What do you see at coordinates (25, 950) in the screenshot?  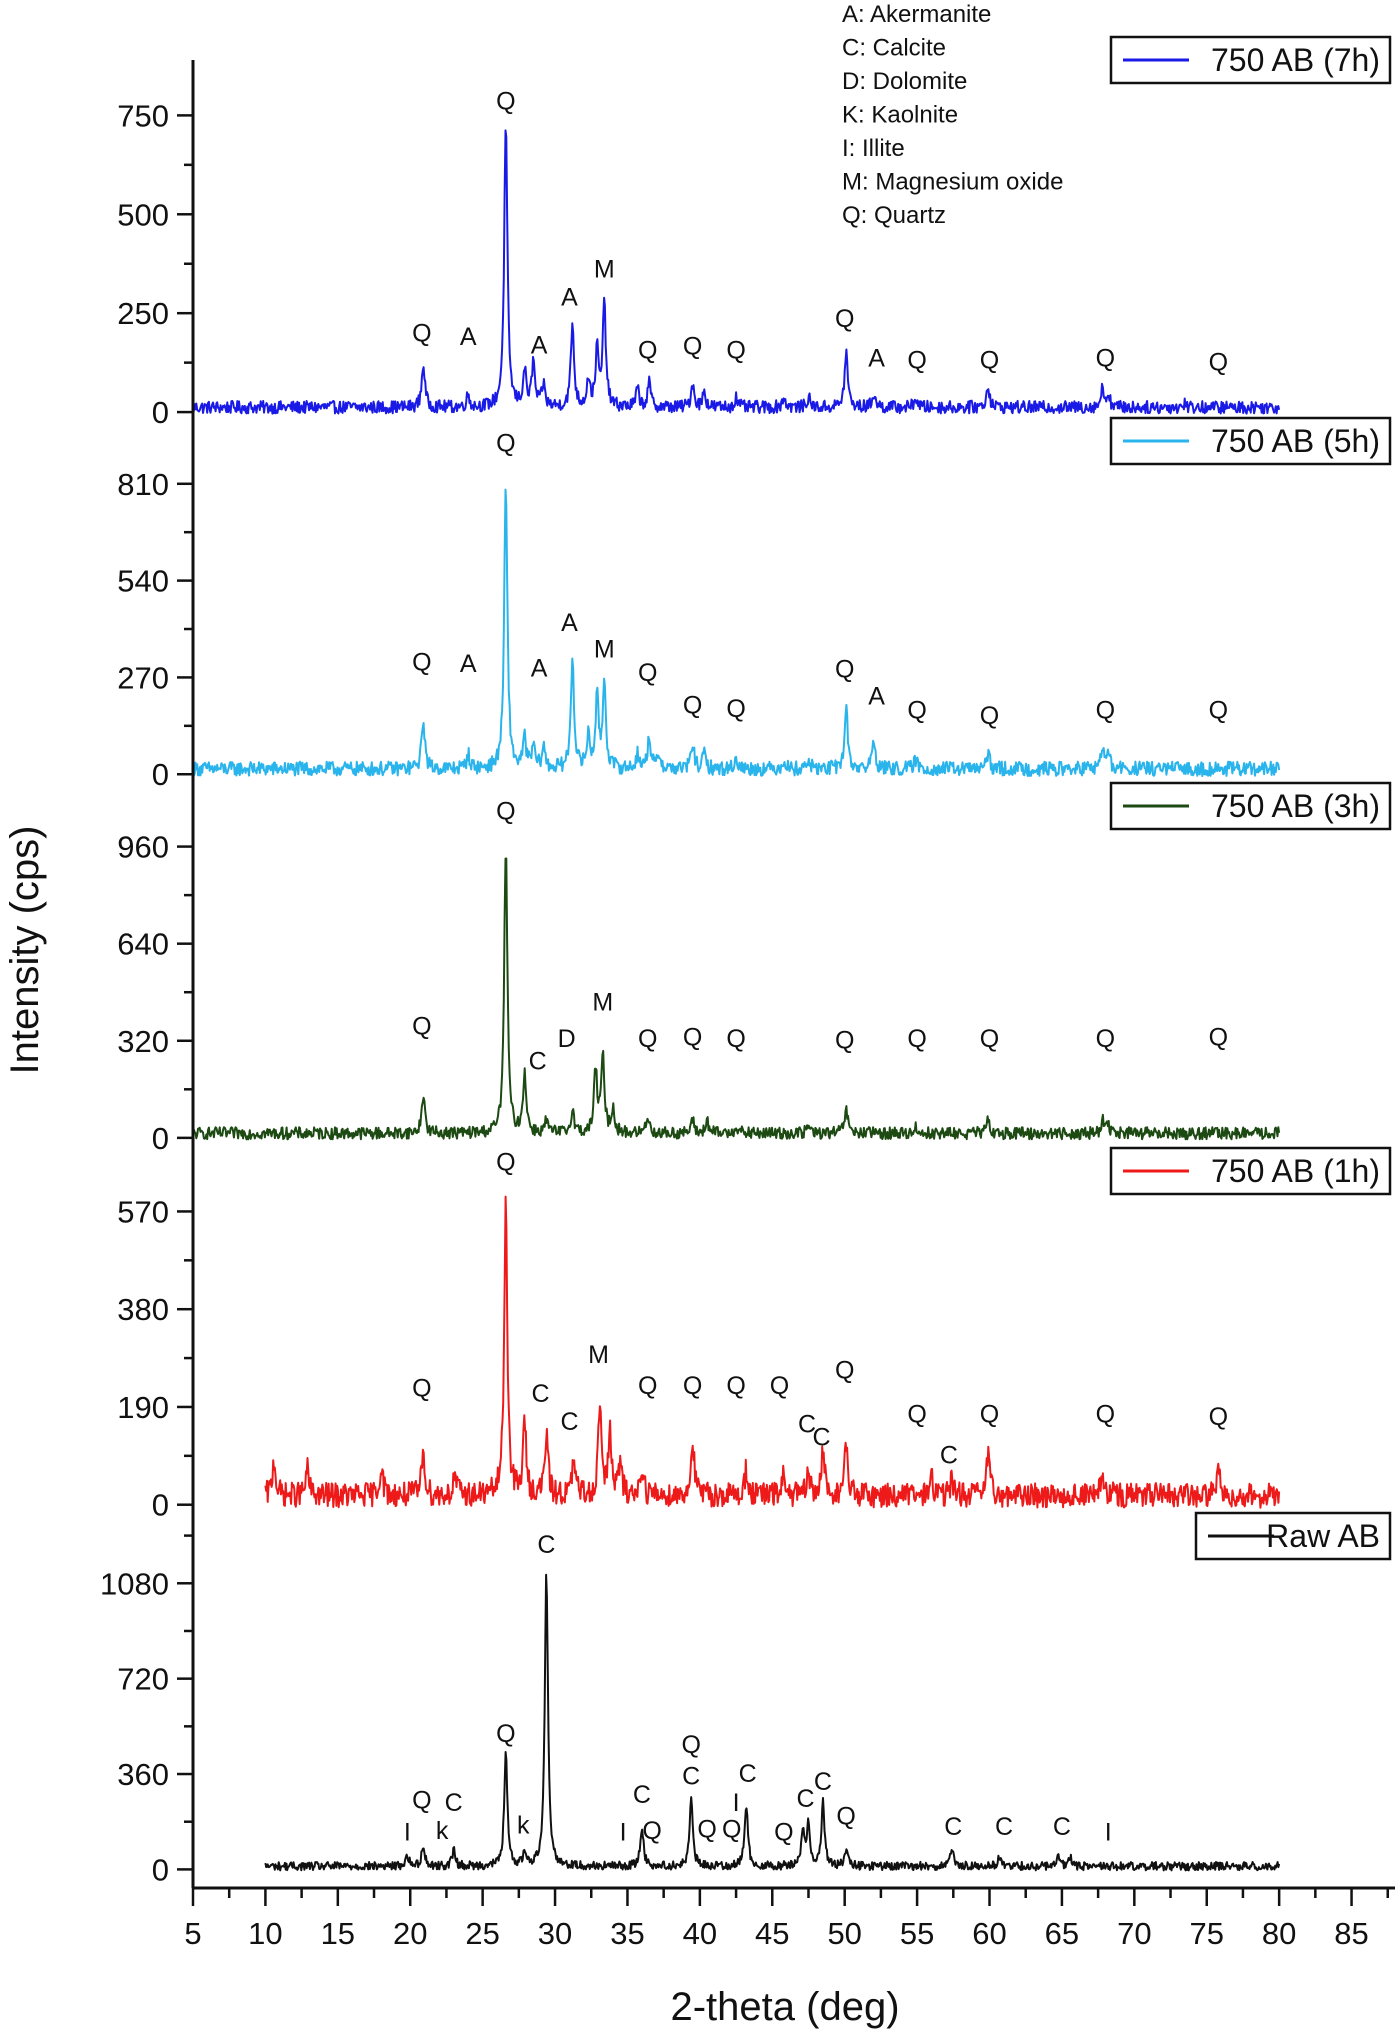 I see `y-axis-title: Intensity (cps)` at bounding box center [25, 950].